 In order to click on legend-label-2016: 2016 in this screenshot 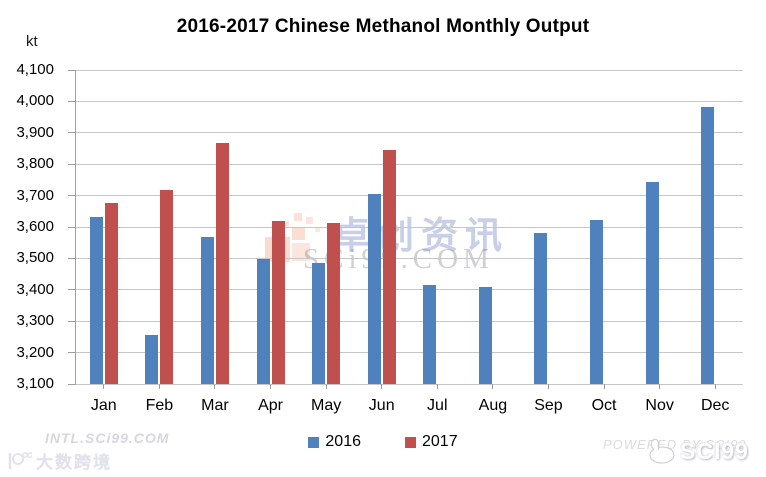, I will do `click(343, 441)`.